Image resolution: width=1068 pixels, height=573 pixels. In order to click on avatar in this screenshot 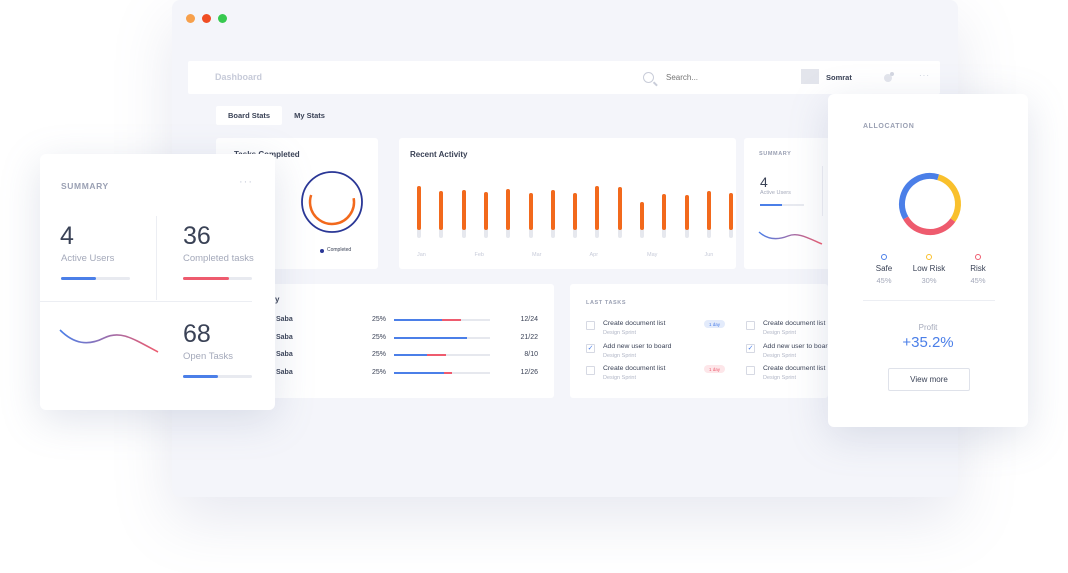, I will do `click(810, 76)`.